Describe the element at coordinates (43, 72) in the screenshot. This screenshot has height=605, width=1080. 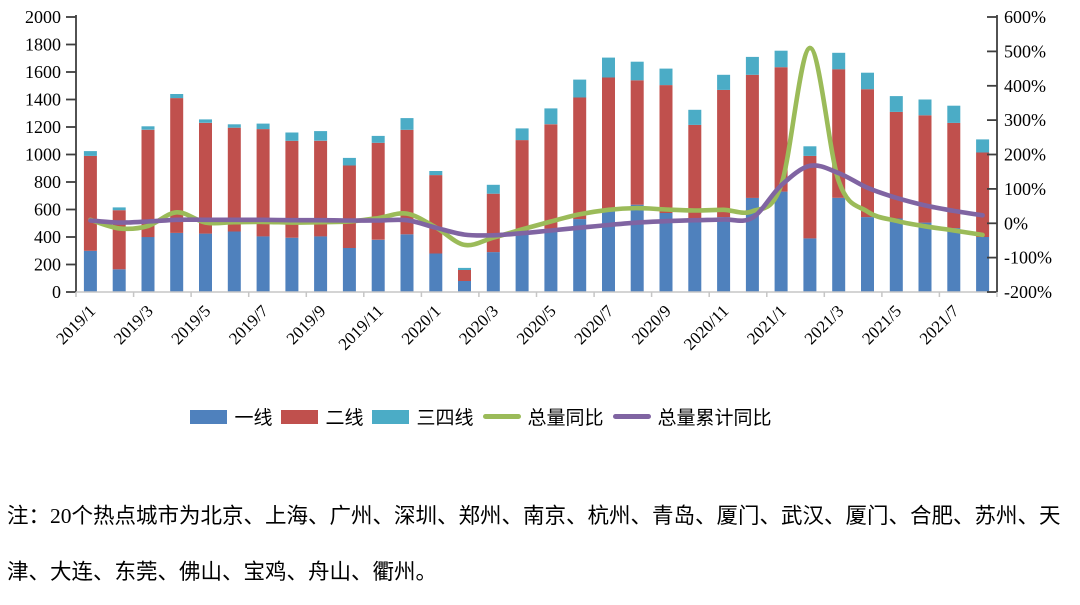
I see `left-axis-tick-label: 1600` at that location.